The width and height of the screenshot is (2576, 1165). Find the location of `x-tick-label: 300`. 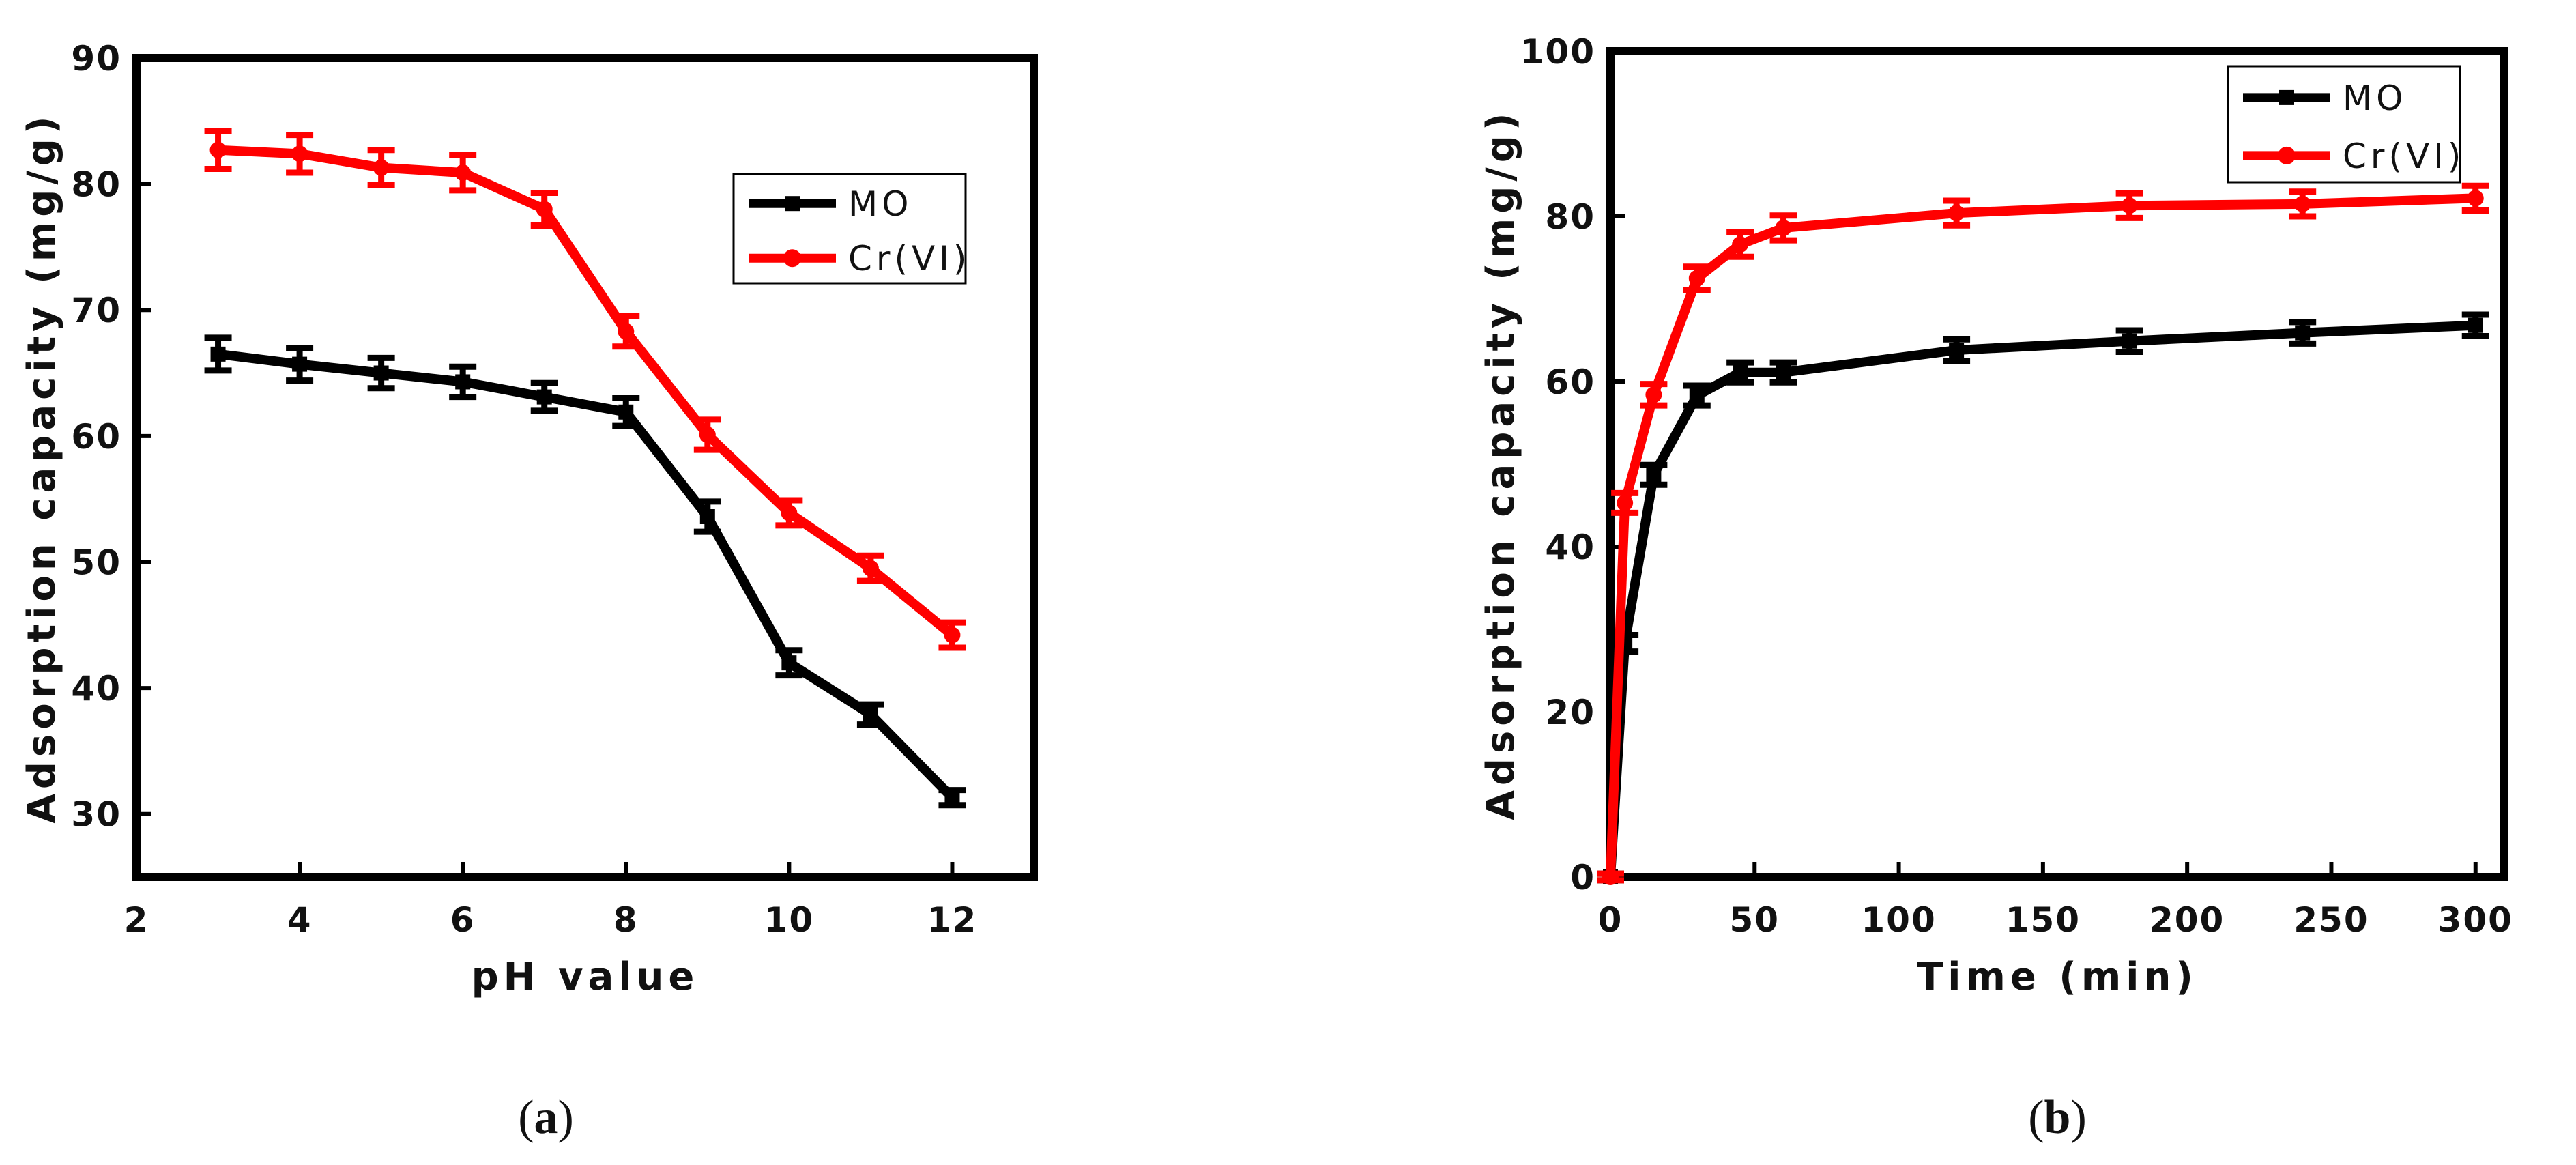

x-tick-label: 300 is located at coordinates (2475, 920).